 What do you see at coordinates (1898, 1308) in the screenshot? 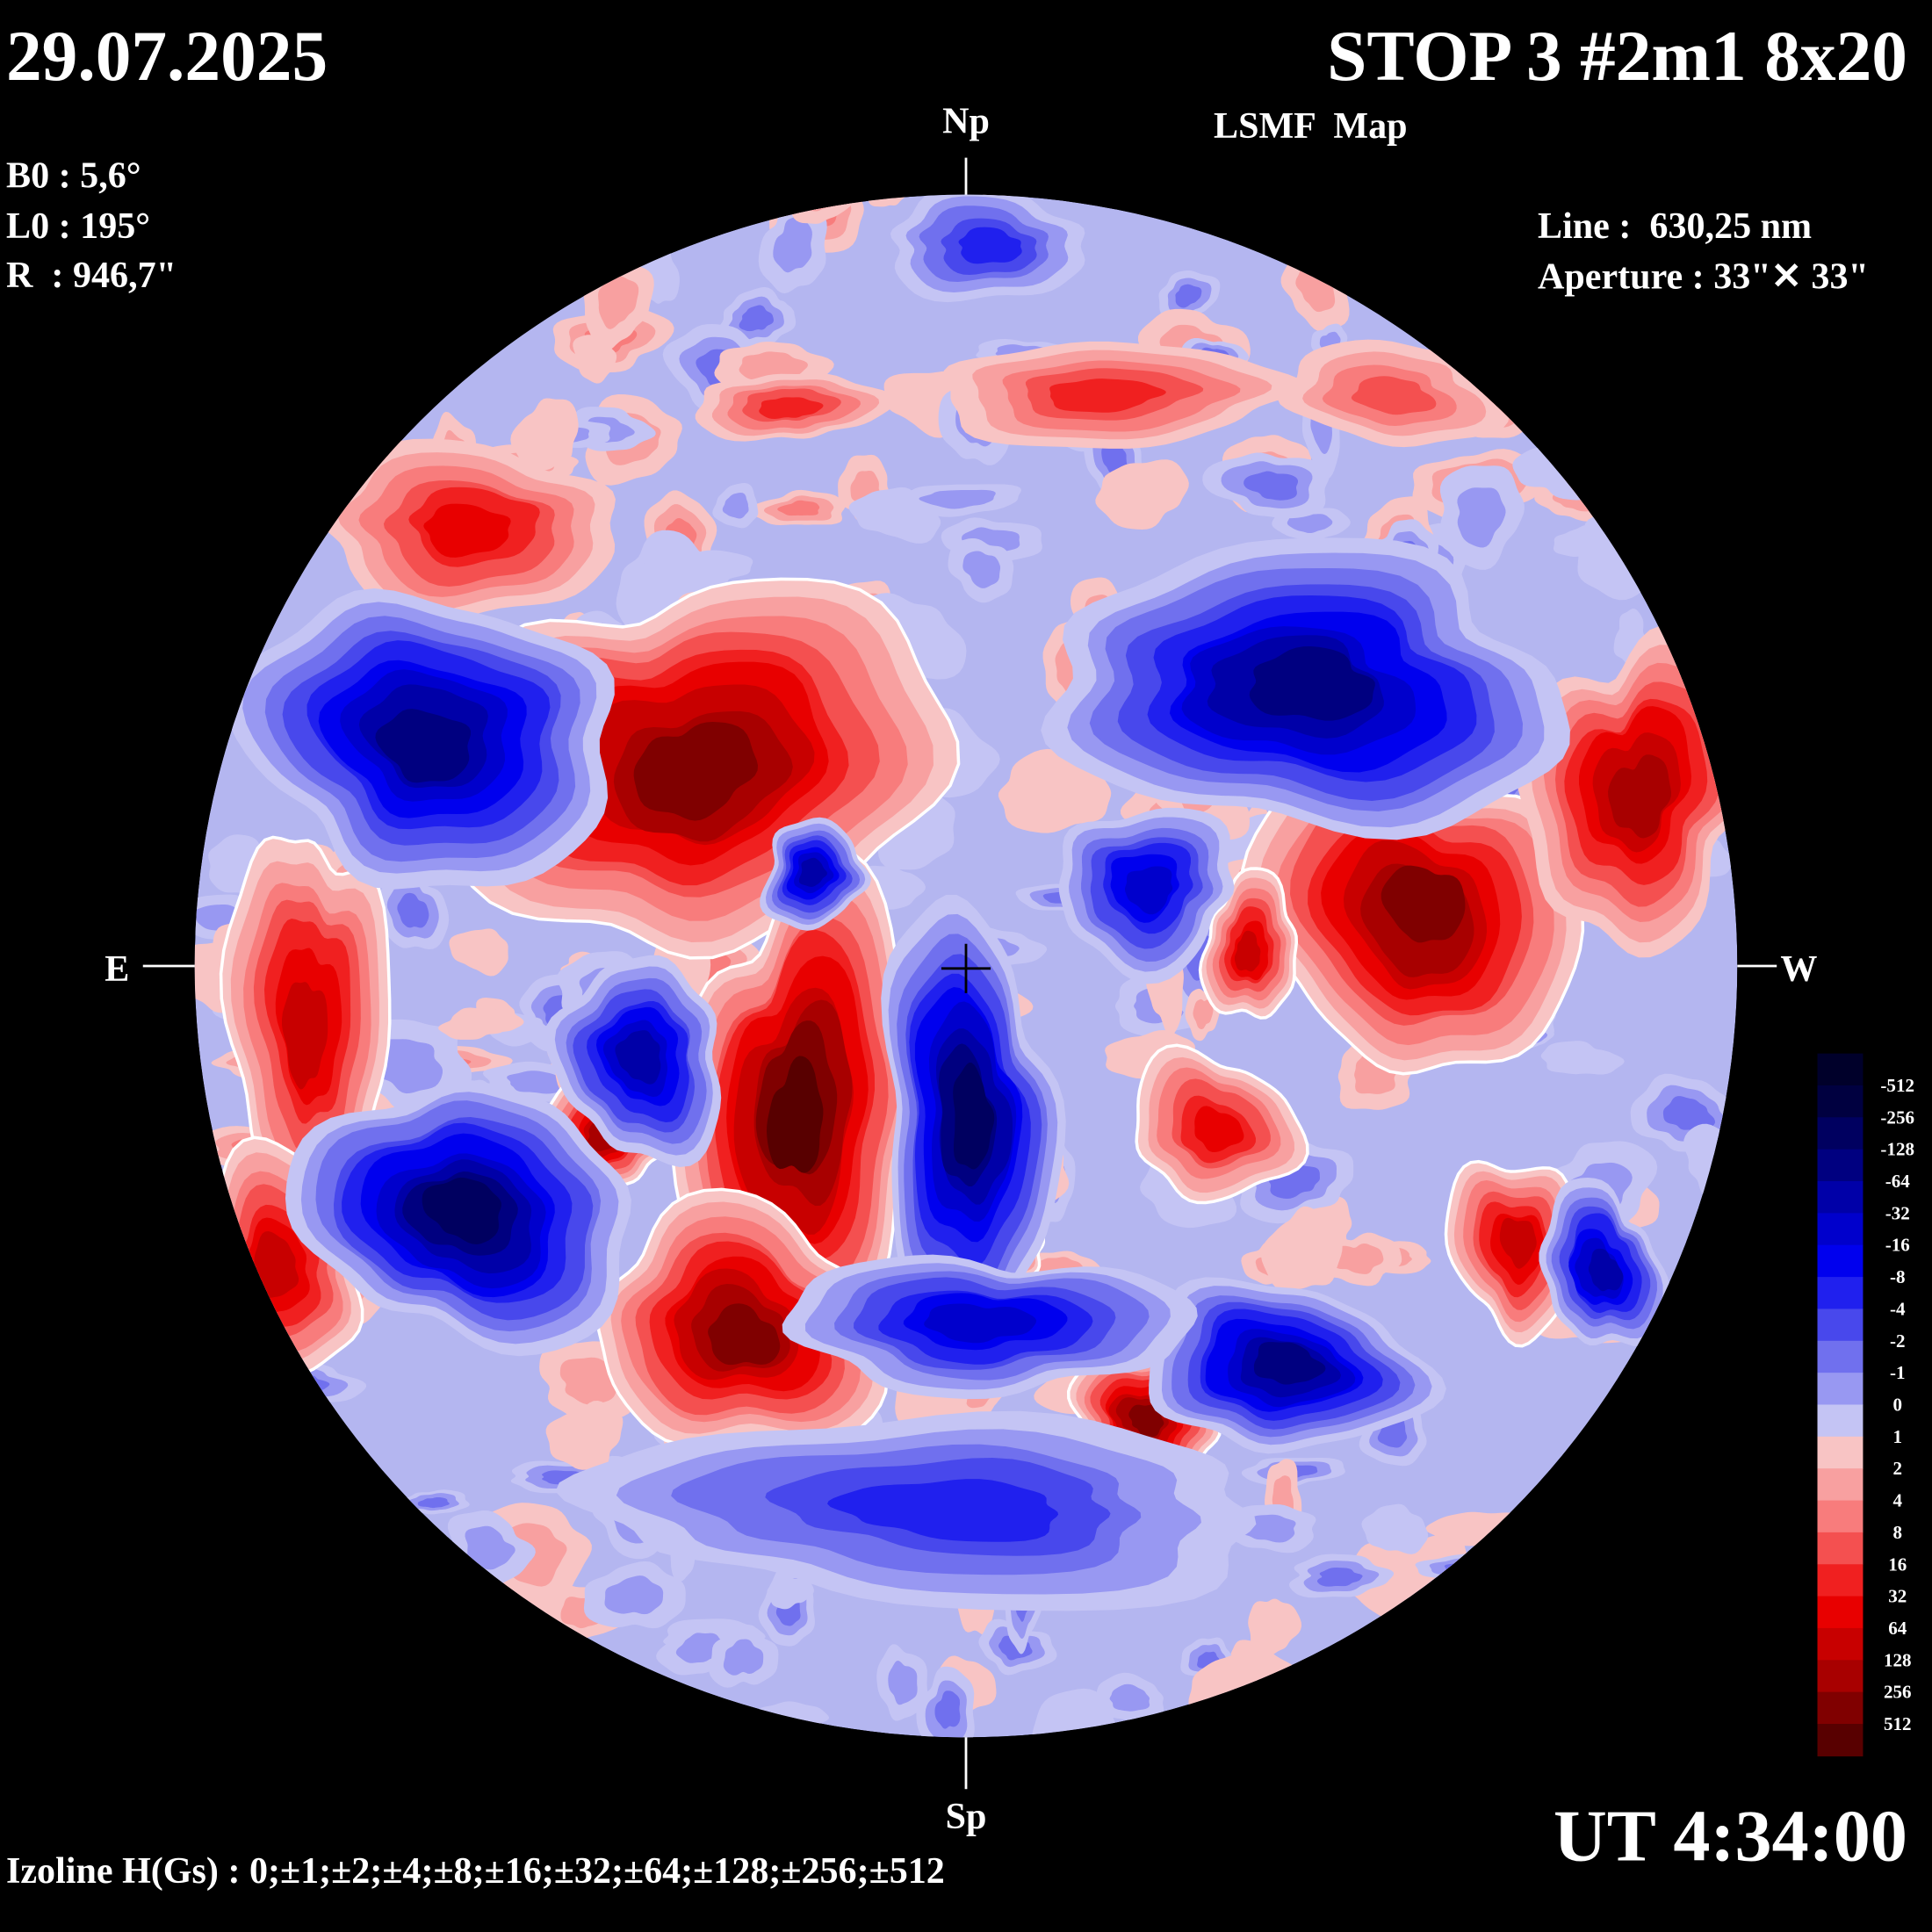
I see `colorbar-label: -4` at bounding box center [1898, 1308].